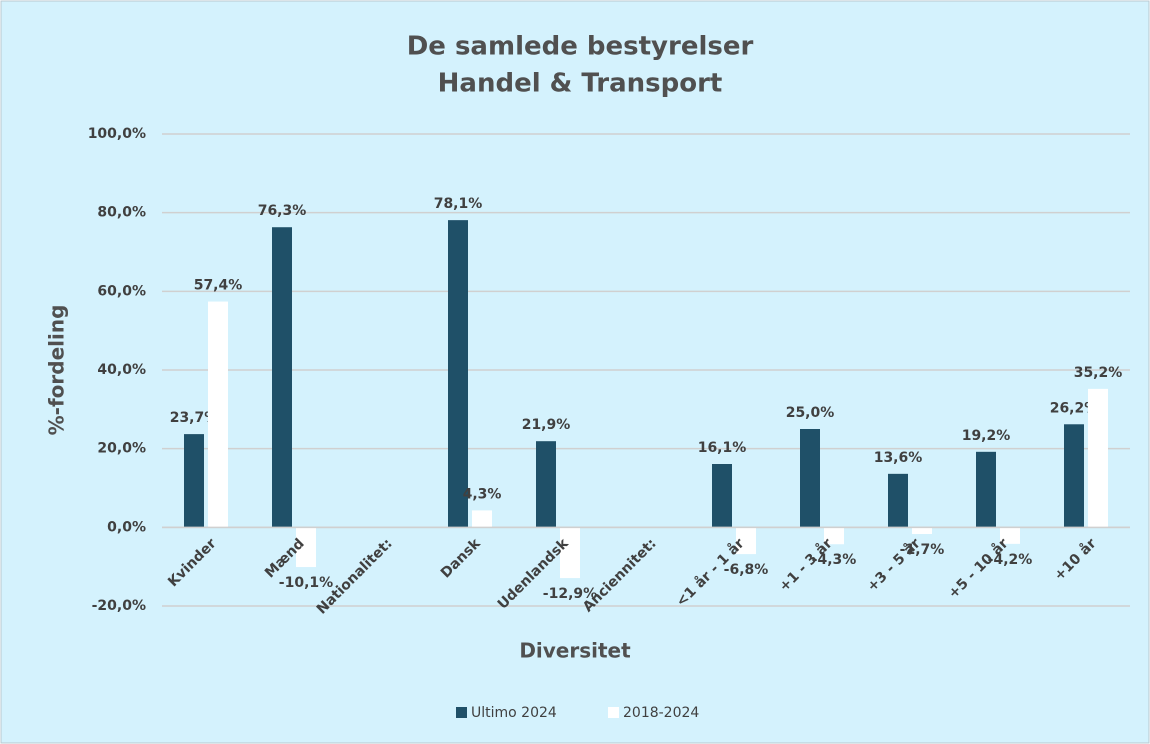 The height and width of the screenshot is (744, 1150). What do you see at coordinates (57, 370) in the screenshot?
I see `y-axis-title: %-fordeling` at bounding box center [57, 370].